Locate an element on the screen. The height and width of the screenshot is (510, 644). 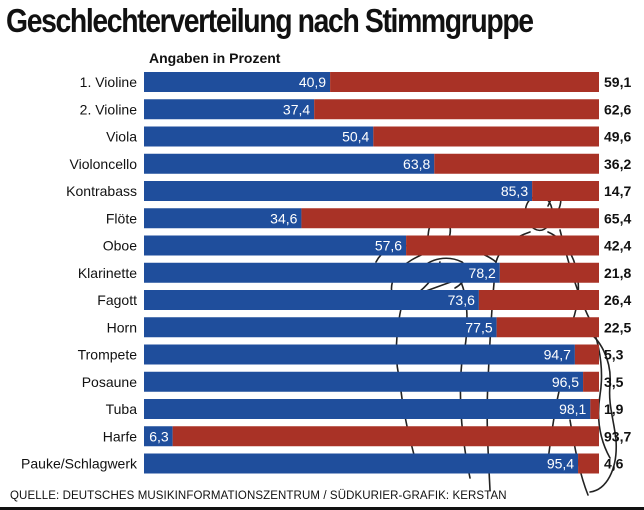
value-label-a: 34,6 is located at coordinates (283, 218).